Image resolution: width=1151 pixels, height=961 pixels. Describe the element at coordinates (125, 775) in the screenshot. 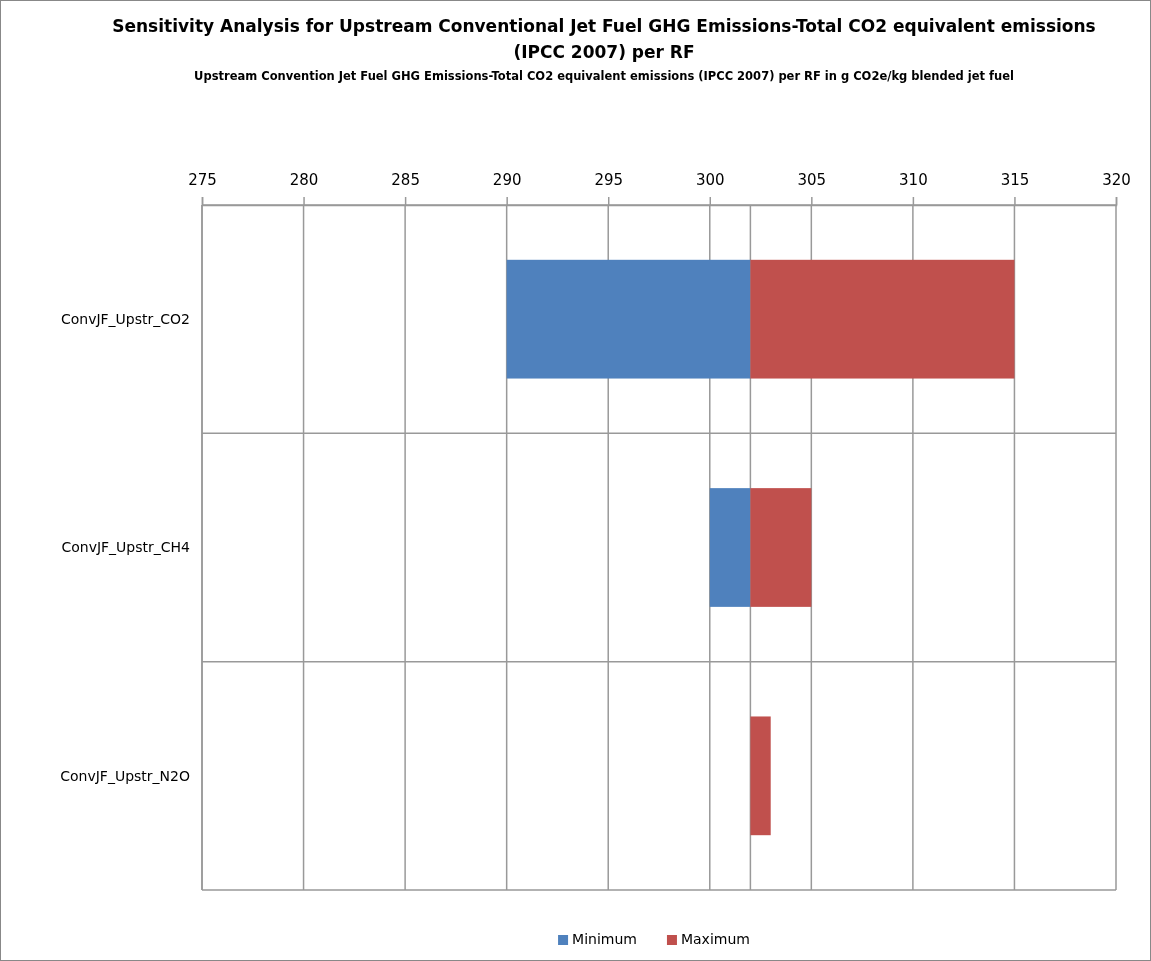

I see `y-tick-label: ConvJF_Upstr_N2O` at that location.